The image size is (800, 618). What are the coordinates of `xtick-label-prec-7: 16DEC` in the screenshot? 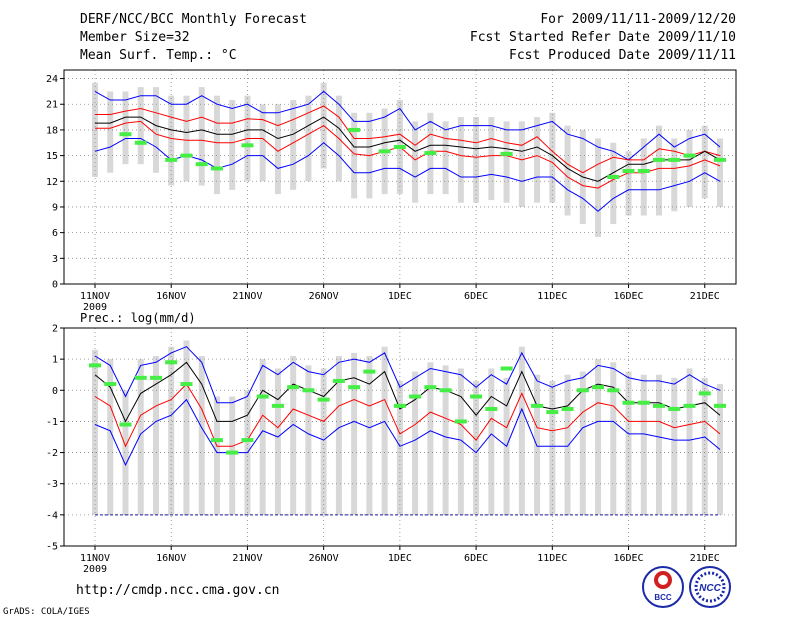 It's located at (628, 558).